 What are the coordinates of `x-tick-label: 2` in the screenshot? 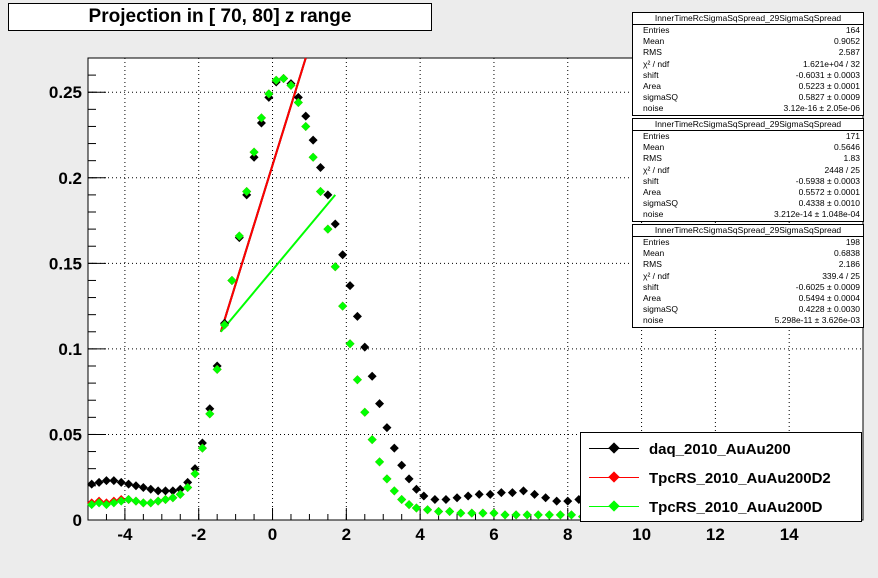 It's located at (346, 534).